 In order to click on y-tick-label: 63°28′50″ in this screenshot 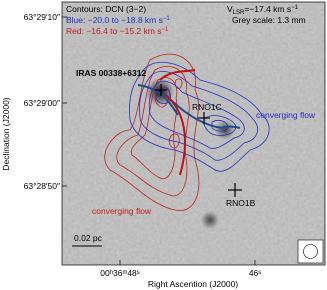, I will do `click(42, 186)`.